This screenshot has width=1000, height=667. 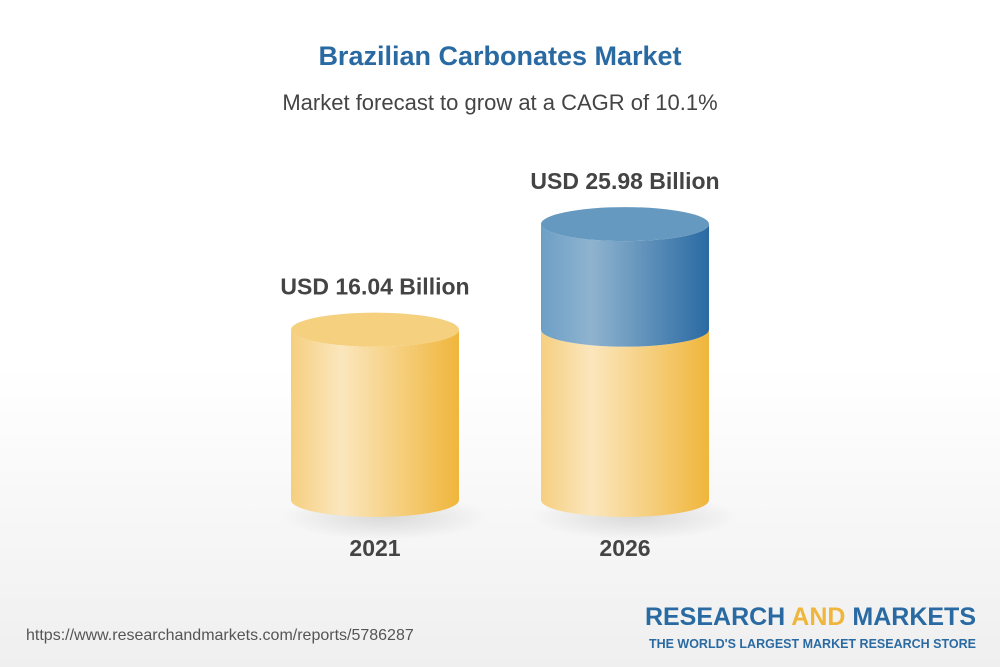 What do you see at coordinates (625, 224) in the screenshot?
I see `bar-top-2026` at bounding box center [625, 224].